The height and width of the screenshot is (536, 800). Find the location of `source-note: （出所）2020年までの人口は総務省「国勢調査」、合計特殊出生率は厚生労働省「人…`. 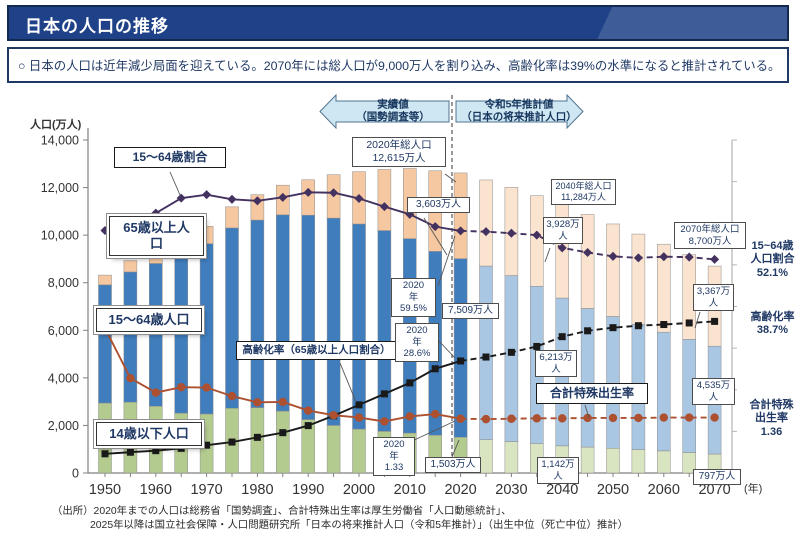

source-note: （出所）2020年までの人口は総務省「国勢調査」、合計特殊出生率は厚生労働省「人… is located at coordinates (340, 518).